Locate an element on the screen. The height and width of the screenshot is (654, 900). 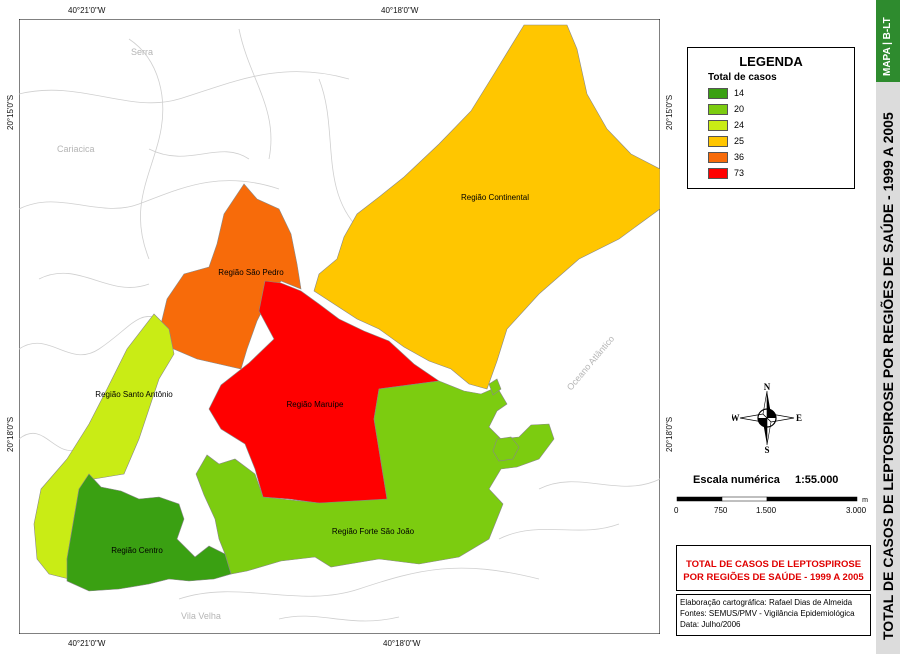
coord-right-upper: 20°15'0"S is located at coordinates (669, 112).